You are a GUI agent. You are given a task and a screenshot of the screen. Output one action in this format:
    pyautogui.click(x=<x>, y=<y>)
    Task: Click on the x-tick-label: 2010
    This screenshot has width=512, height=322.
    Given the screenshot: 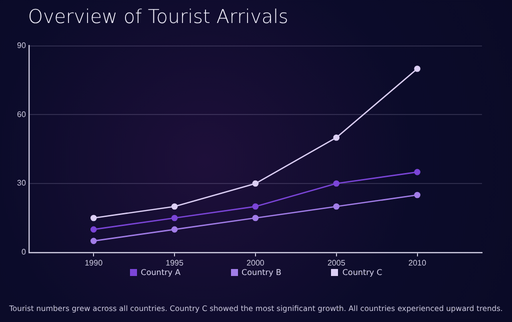 What is the action you would take?
    pyautogui.click(x=417, y=263)
    